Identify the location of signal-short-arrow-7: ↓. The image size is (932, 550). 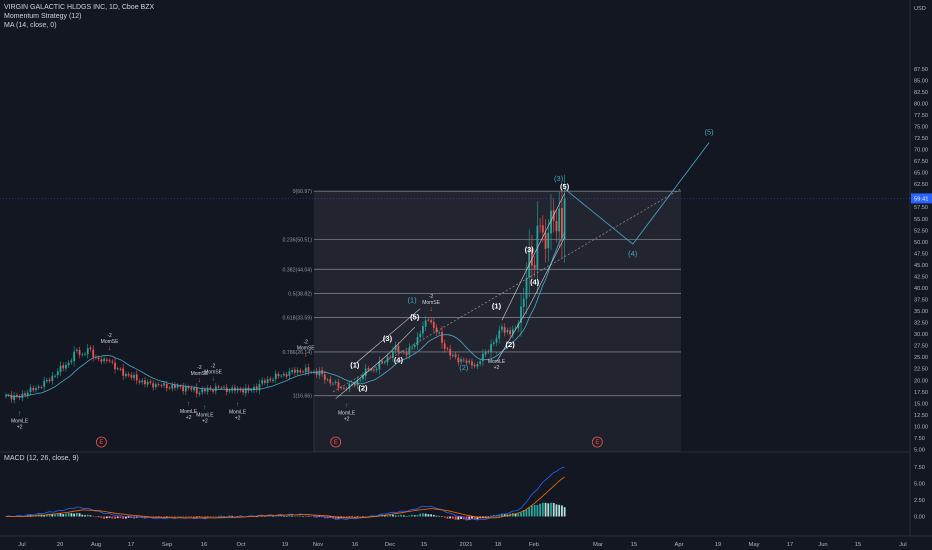
(306, 355).